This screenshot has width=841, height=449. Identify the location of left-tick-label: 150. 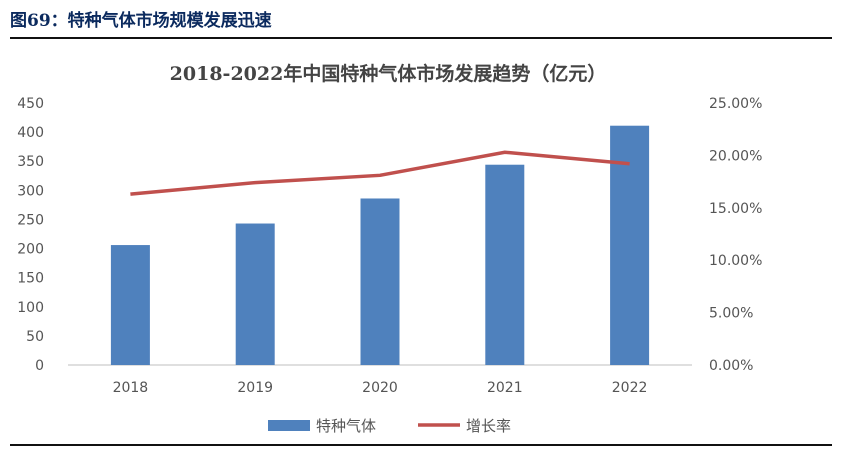
(30, 279).